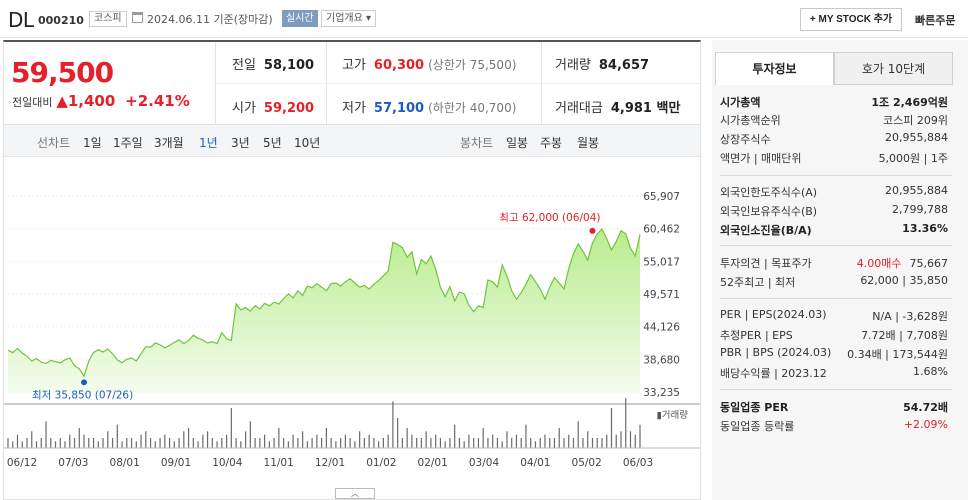  Describe the element at coordinates (551, 143) in the screenshot. I see `candle-weekly: 주봉` at that location.